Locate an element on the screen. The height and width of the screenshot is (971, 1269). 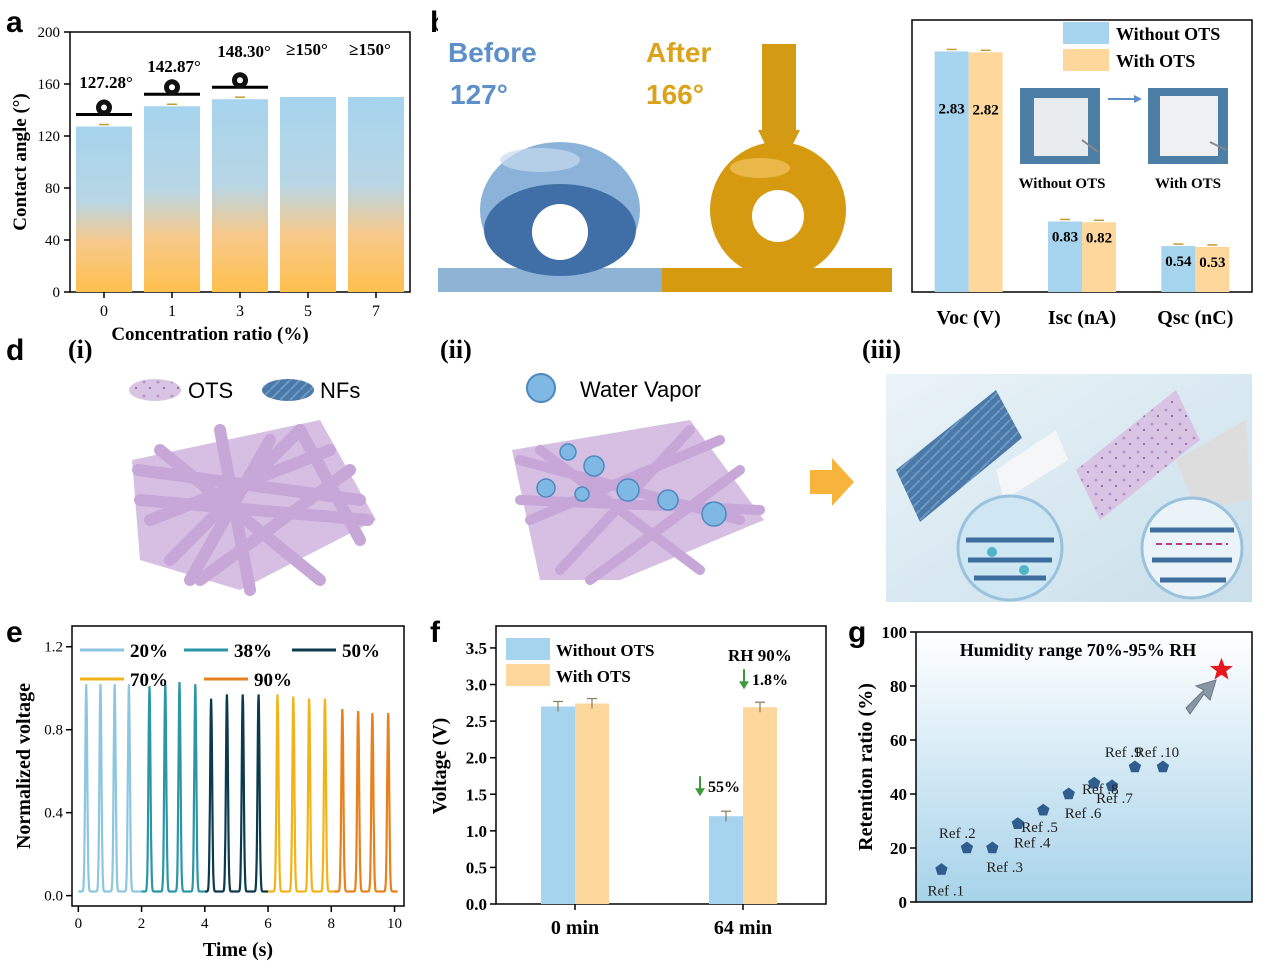
after-angle: 166° is located at coordinates (675, 94).